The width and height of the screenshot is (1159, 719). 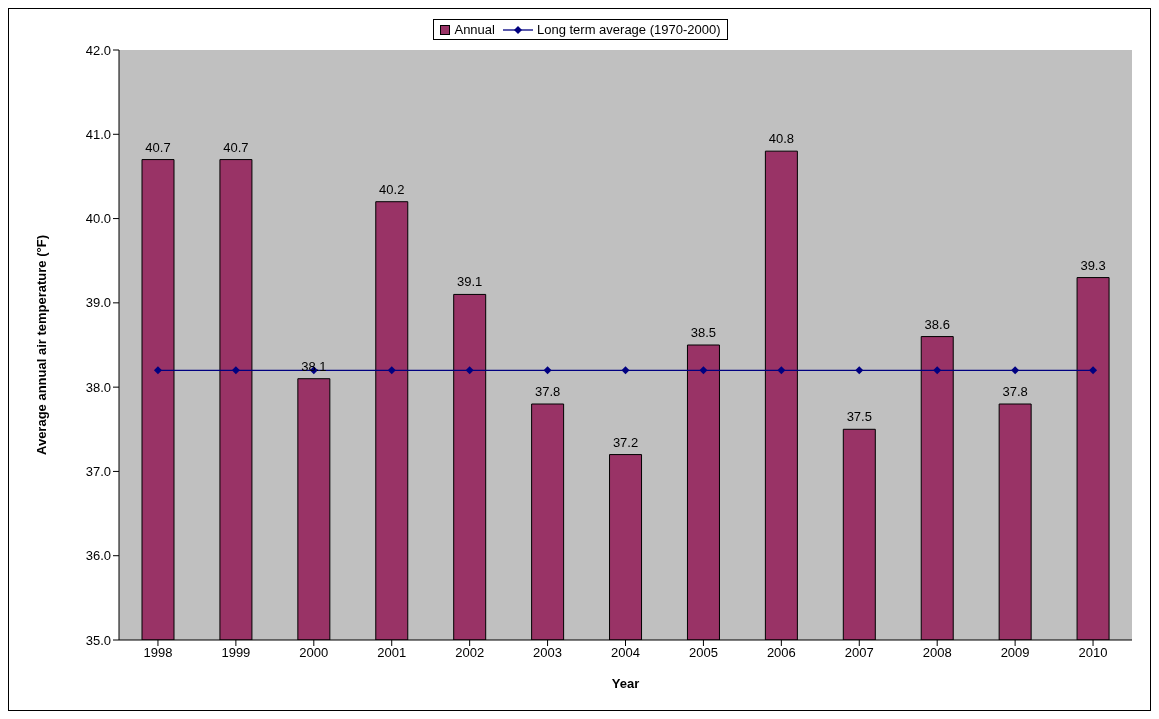 What do you see at coordinates (98, 556) in the screenshot?
I see `y-tick-label: 36.0` at bounding box center [98, 556].